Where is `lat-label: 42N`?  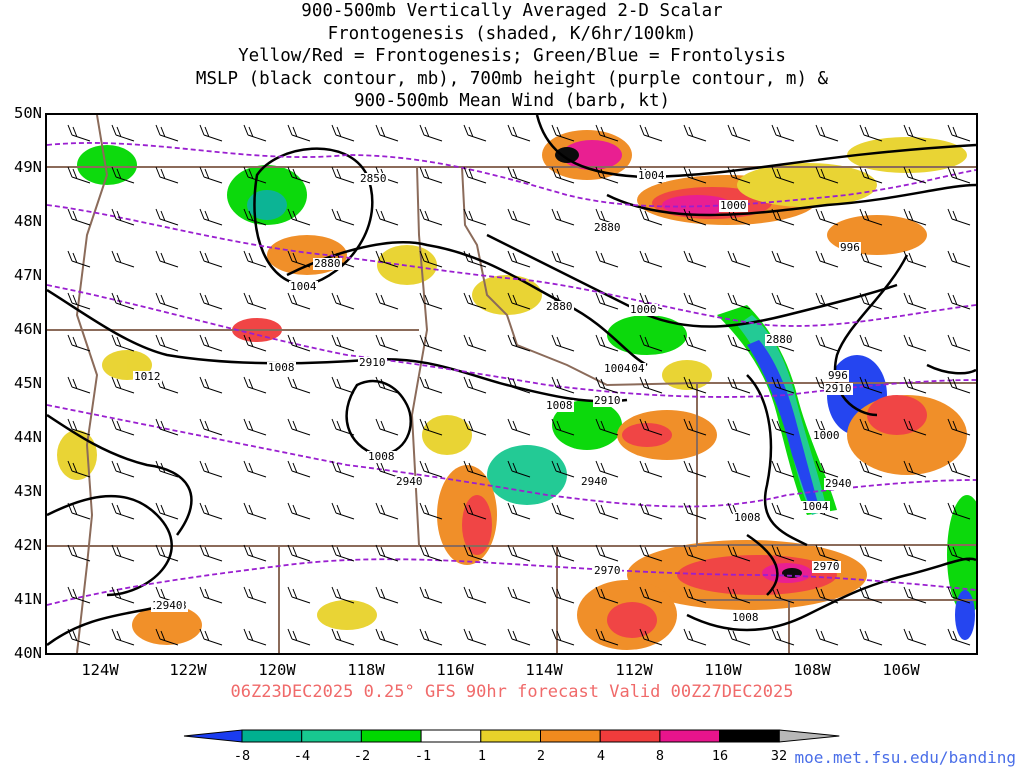 lat-label: 42N is located at coordinates (28, 545).